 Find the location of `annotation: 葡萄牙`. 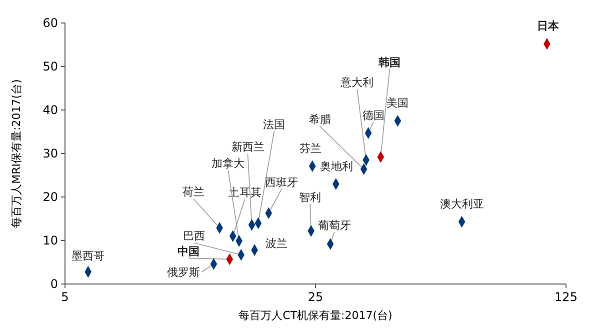

annotation: 葡萄牙 is located at coordinates (334, 225).